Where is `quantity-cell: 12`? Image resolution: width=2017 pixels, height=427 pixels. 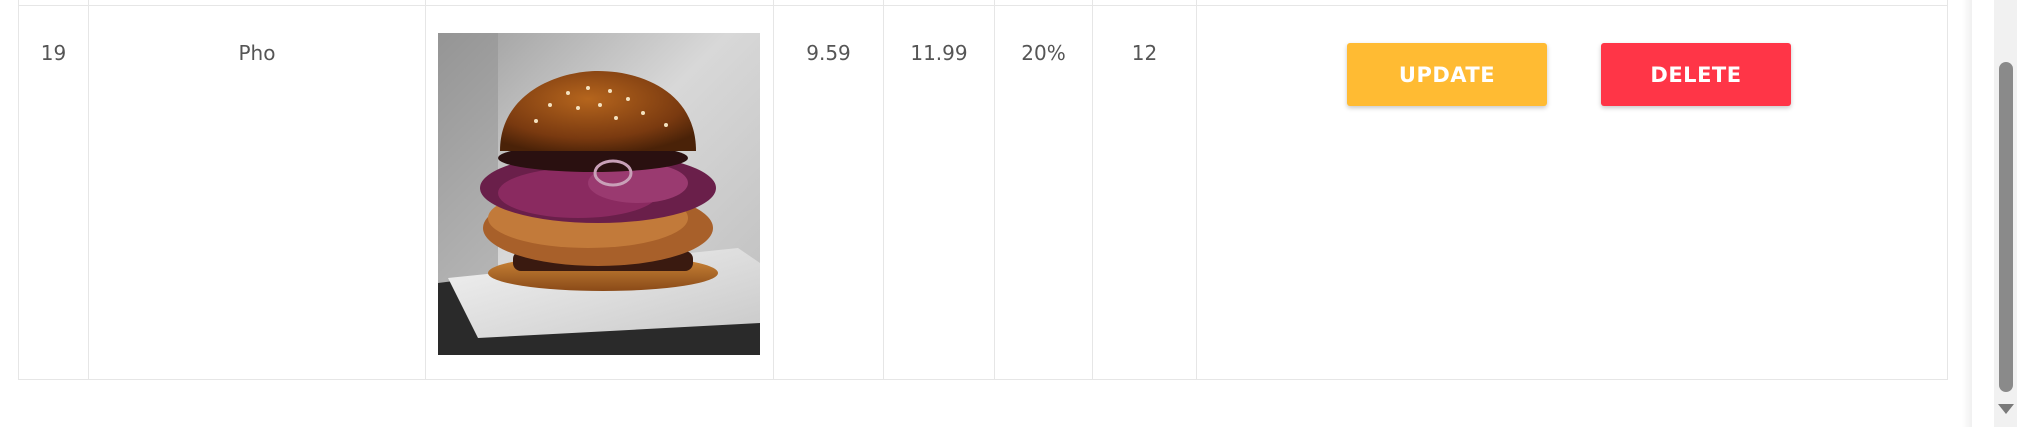
quantity-cell: 12 is located at coordinates (1144, 192).